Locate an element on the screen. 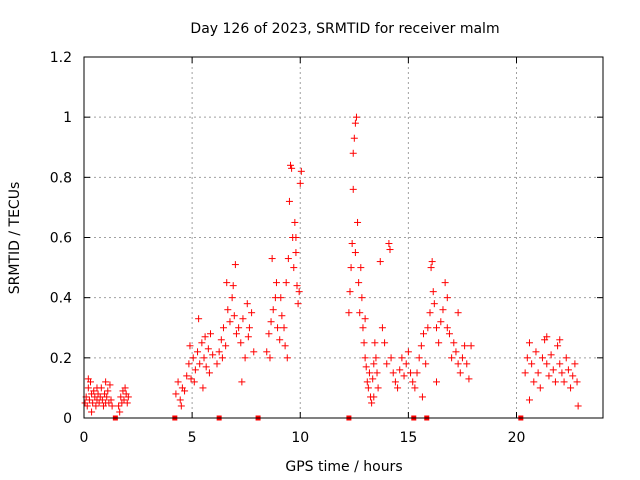  y-tick-label: 1.2 is located at coordinates (61, 58).